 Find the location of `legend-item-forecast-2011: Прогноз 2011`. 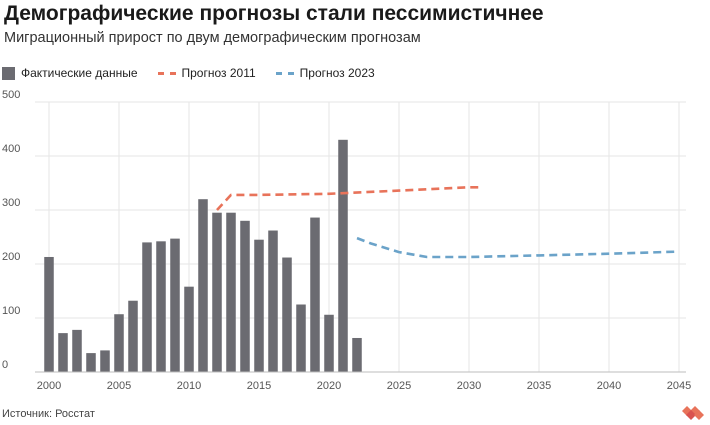

legend-item-forecast-2011: Прогноз 2011 is located at coordinates (206, 73).